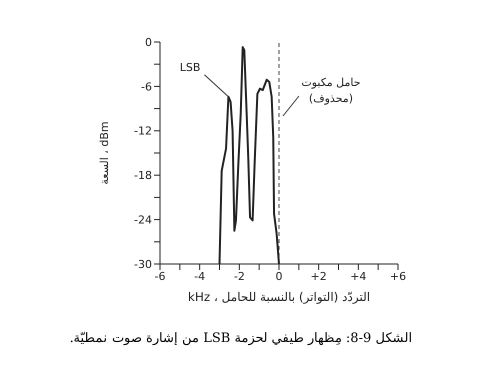  What do you see at coordinates (104, 153) in the screenshot?
I see `y-axis-title: السعة ، dBm` at bounding box center [104, 153].